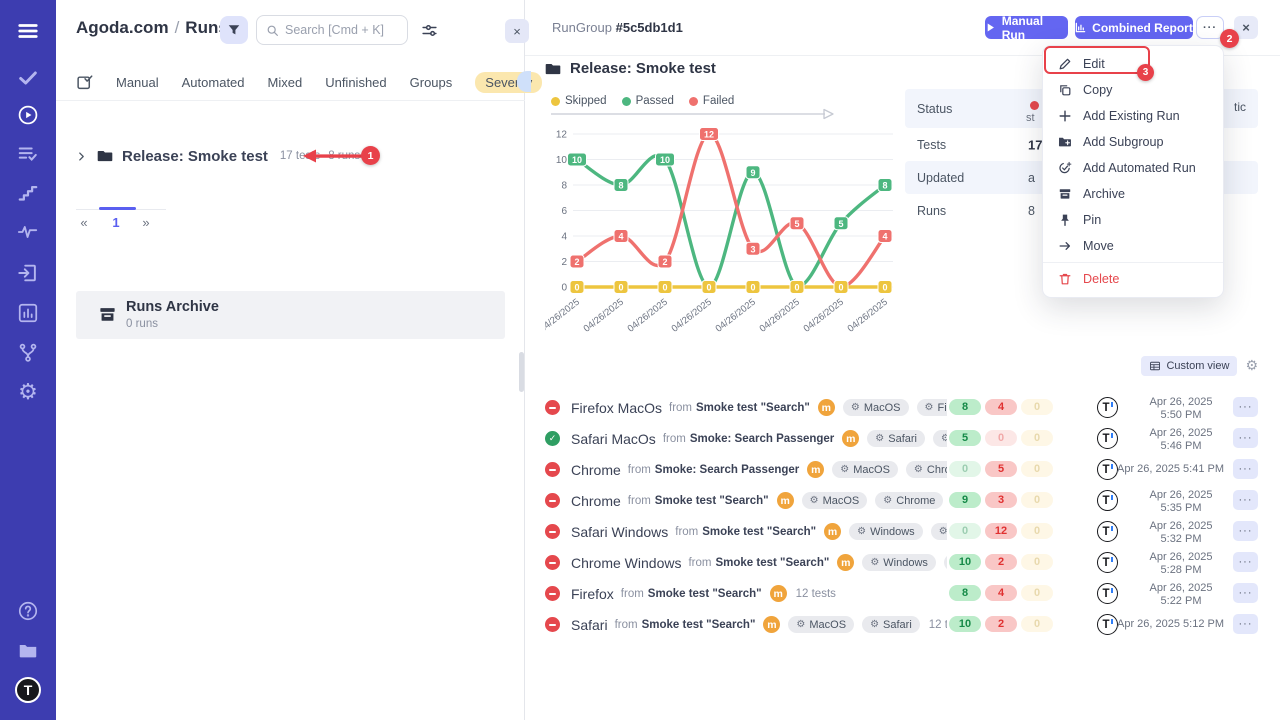  I want to click on tune-filters-button, so click(429, 30).